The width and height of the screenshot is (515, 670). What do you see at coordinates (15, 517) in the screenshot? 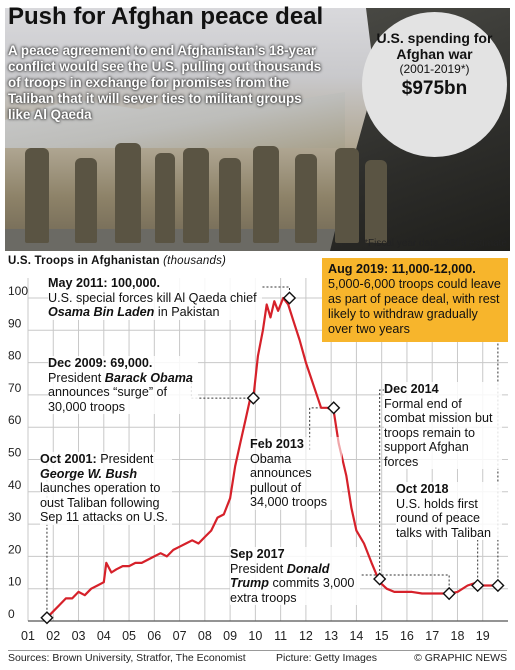
I see `y-tick-label: 30` at bounding box center [15, 517].